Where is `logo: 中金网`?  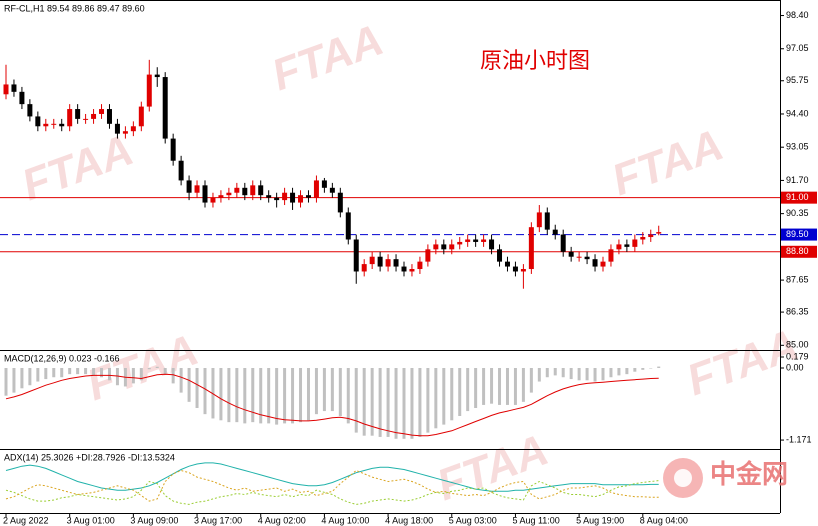
logo: 中金网 is located at coordinates (725, 478).